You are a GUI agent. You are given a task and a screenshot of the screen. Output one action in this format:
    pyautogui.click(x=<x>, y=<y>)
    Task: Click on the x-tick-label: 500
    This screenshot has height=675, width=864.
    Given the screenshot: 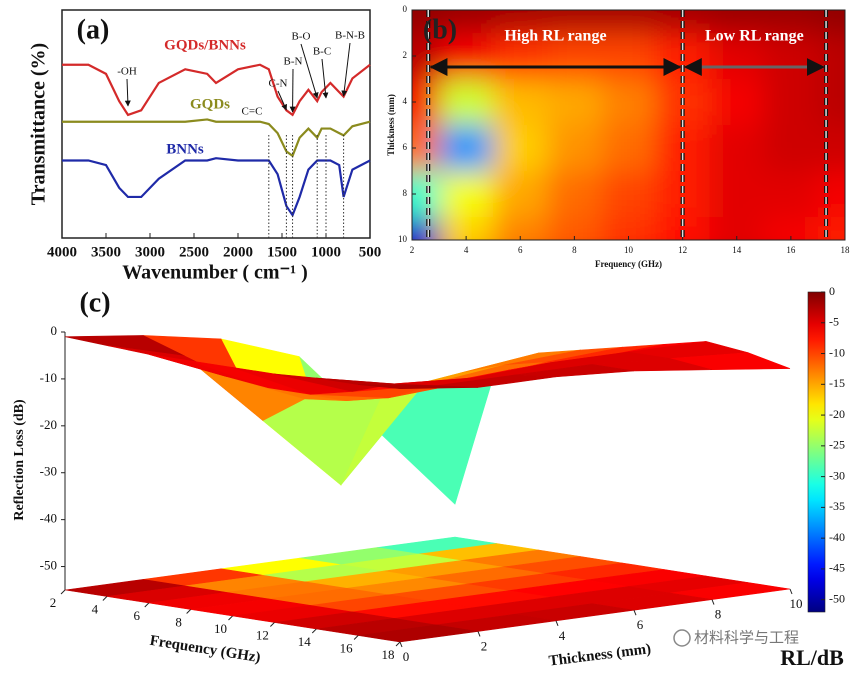 What is the action you would take?
    pyautogui.click(x=370, y=252)
    